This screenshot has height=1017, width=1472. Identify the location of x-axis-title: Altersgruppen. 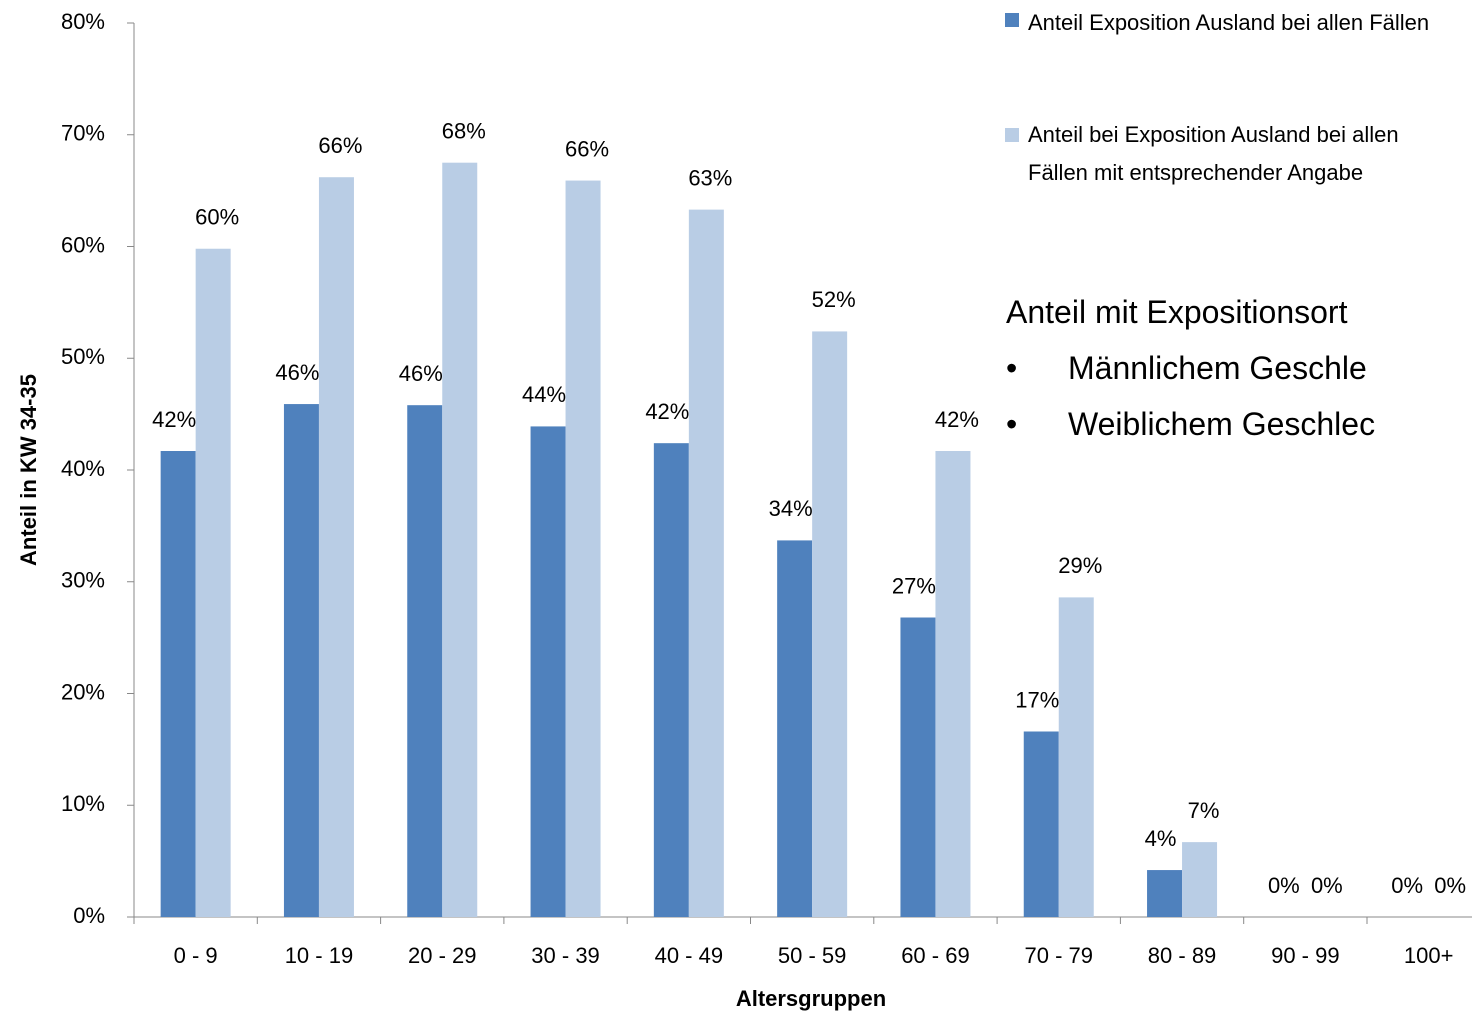
(811, 998).